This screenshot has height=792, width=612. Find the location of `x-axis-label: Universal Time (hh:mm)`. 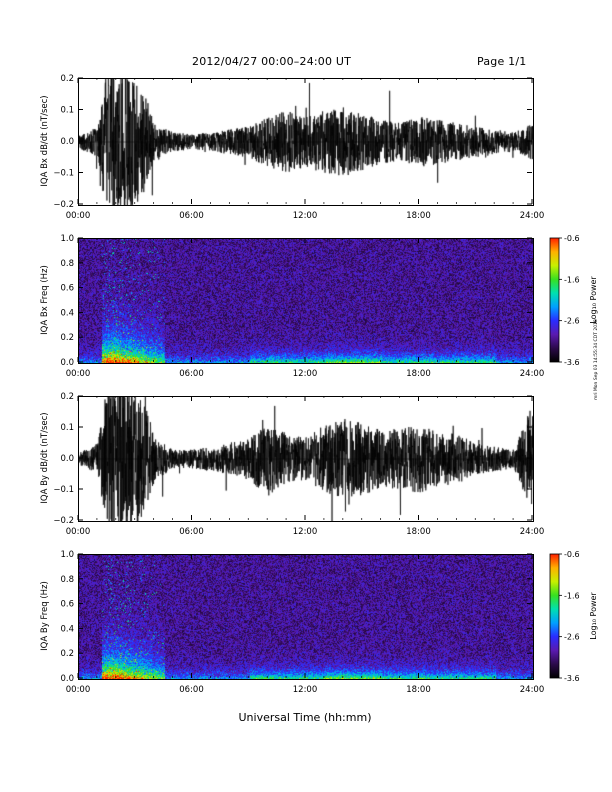

x-axis-label: Universal Time (hh:mm) is located at coordinates (305, 717).